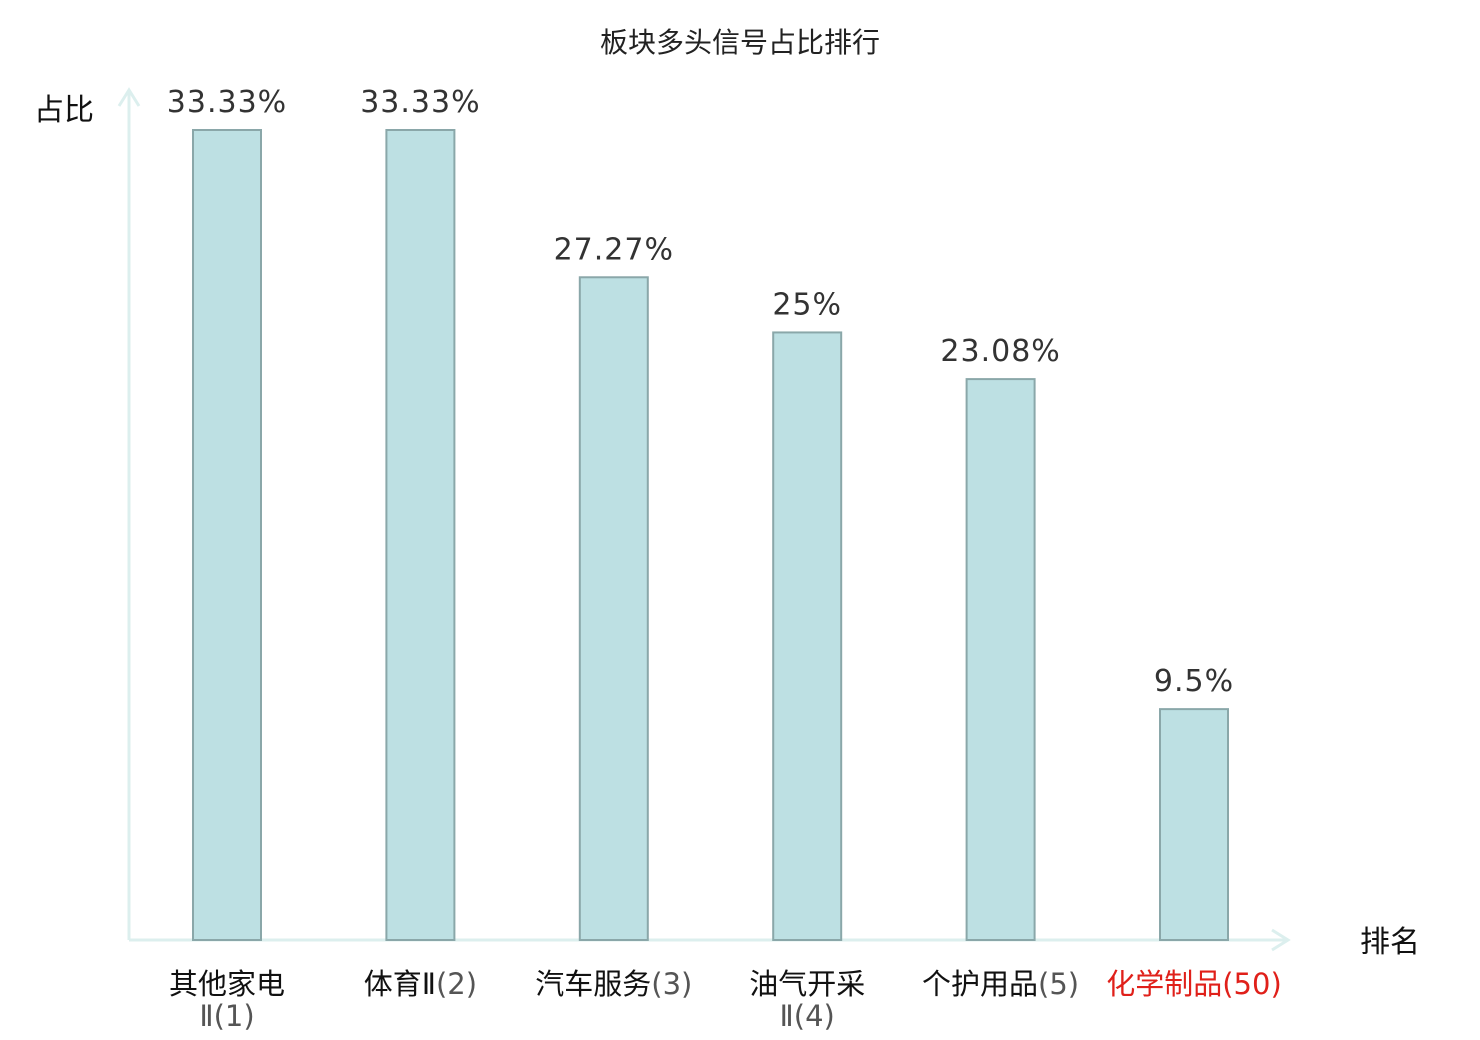  What do you see at coordinates (807, 1016) in the screenshot?
I see `category-rank-4: Ⅱ(4)` at bounding box center [807, 1016].